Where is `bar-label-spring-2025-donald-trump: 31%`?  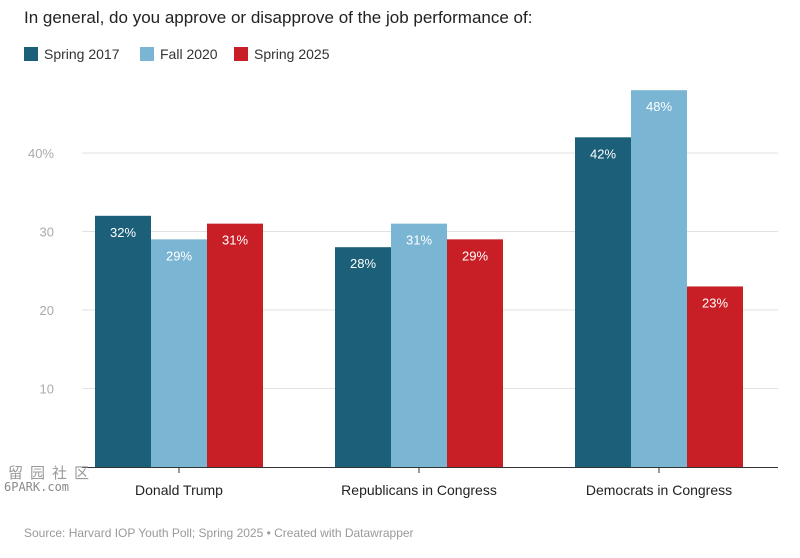 bar-label-spring-2025-donald-trump: 31% is located at coordinates (235, 240).